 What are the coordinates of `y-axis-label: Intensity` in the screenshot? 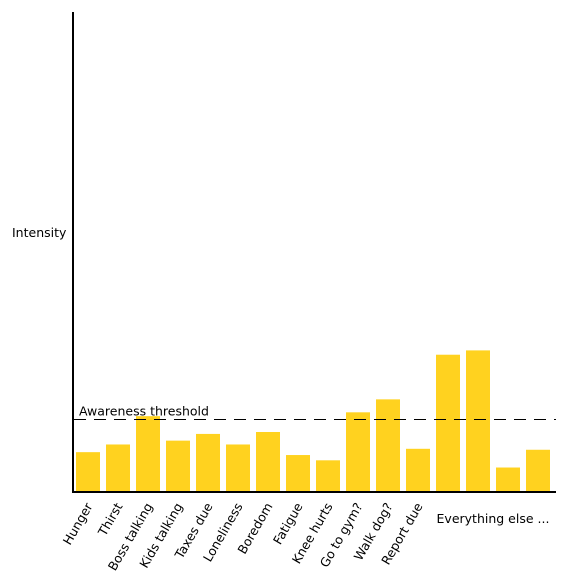 It's located at (39, 232).